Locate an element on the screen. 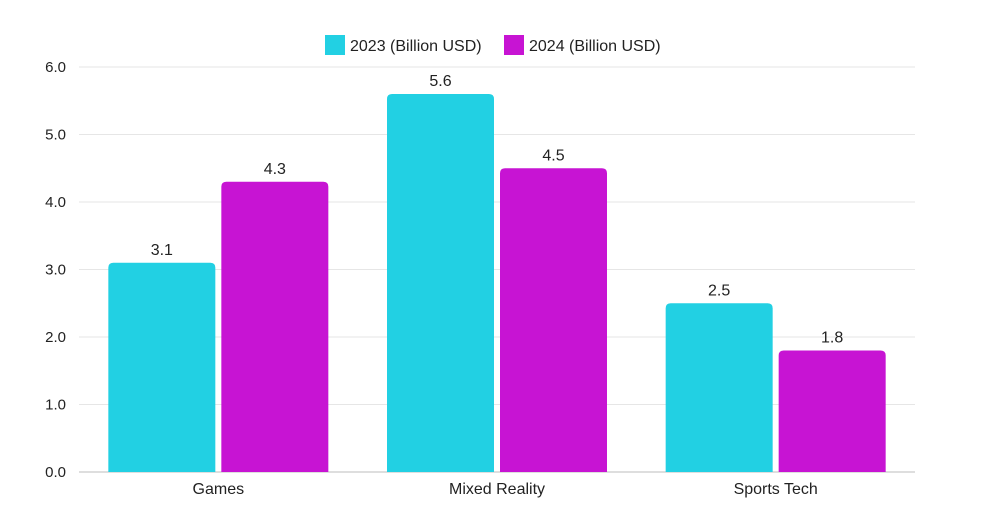 The height and width of the screenshot is (513, 981). y-axis-ticks: 0.0 1.0 2.0 3.0 4.0 5.0 6.0 is located at coordinates (55, 270).